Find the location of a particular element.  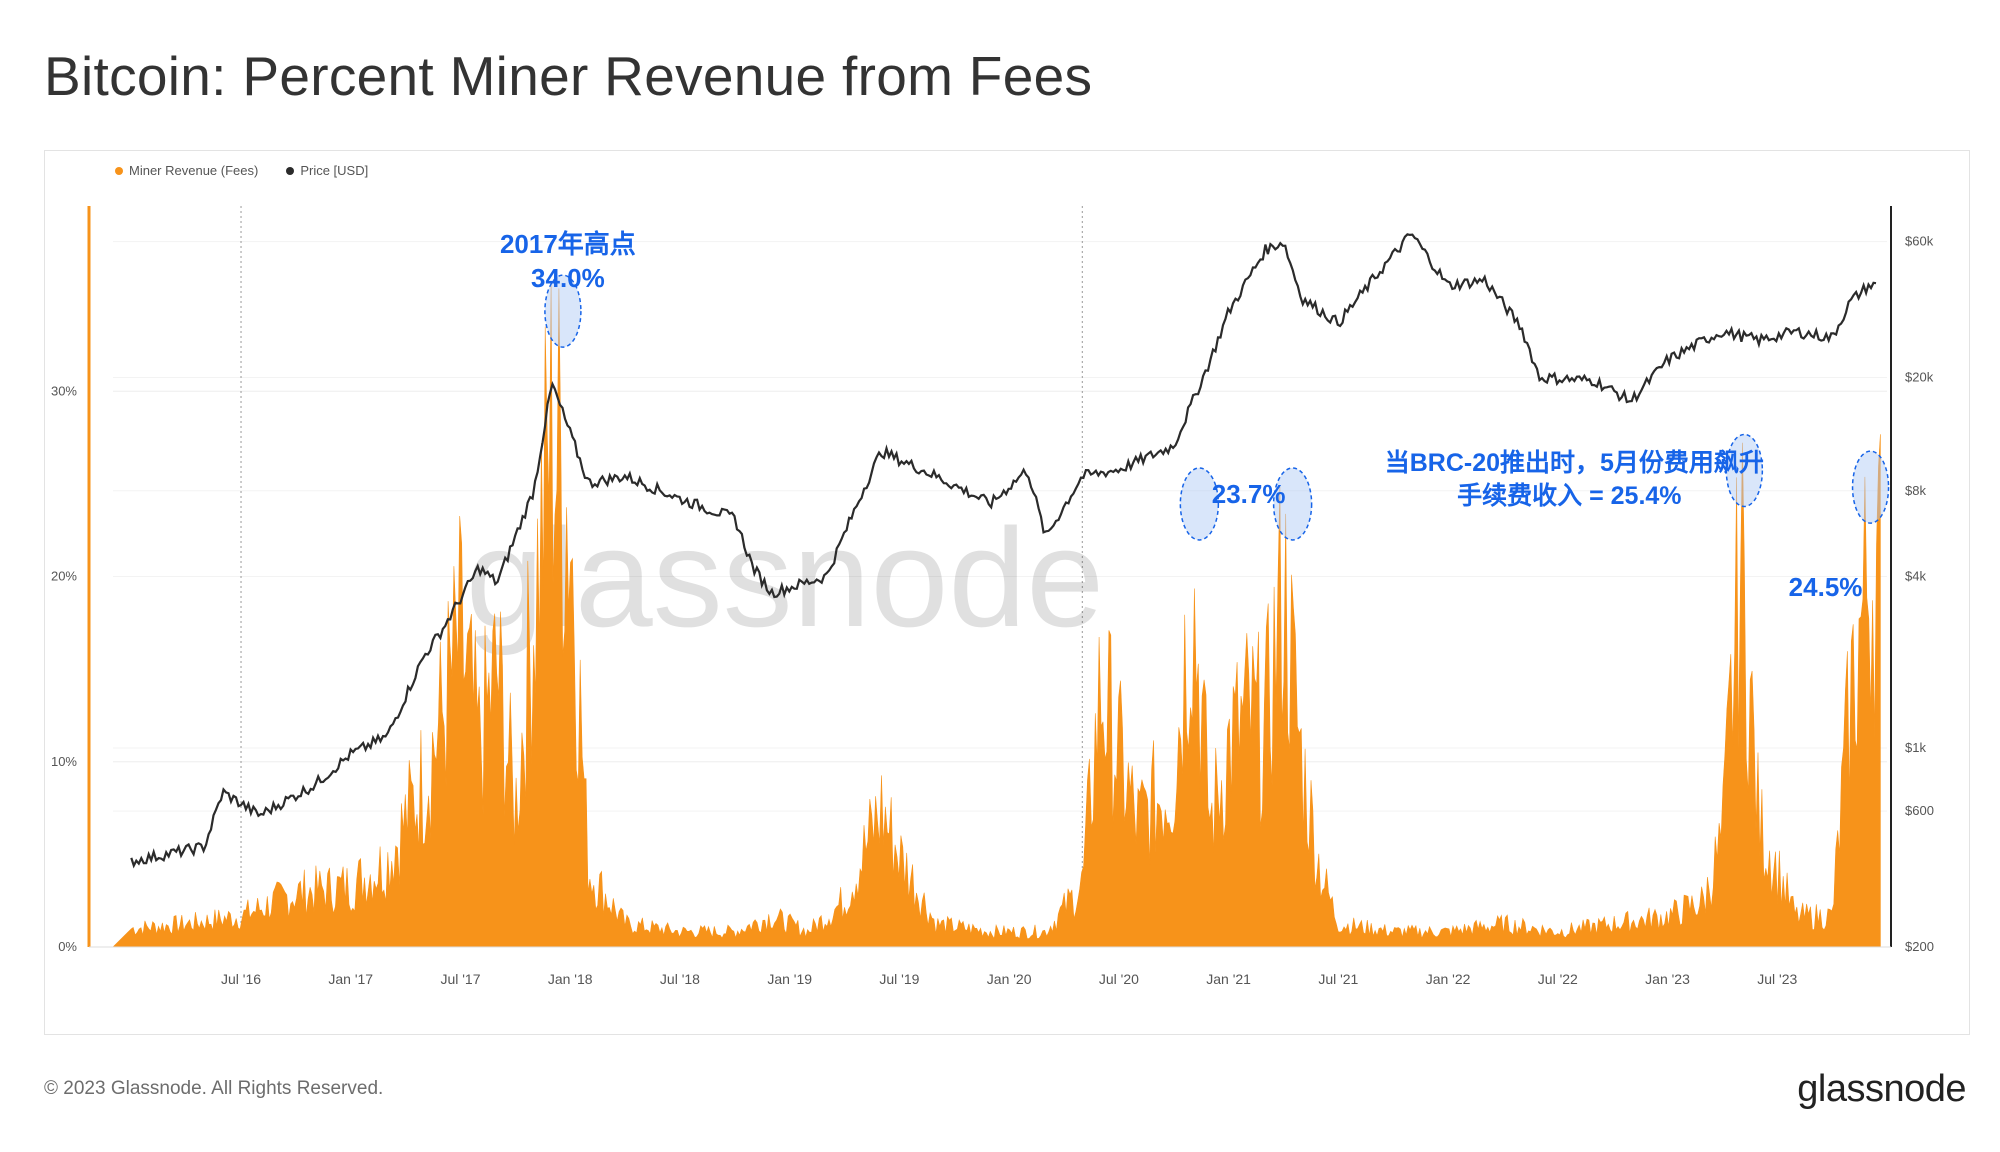

annotation-label: 当BRC-20推出时，5月份费用飙升 is located at coordinates (1574, 463).